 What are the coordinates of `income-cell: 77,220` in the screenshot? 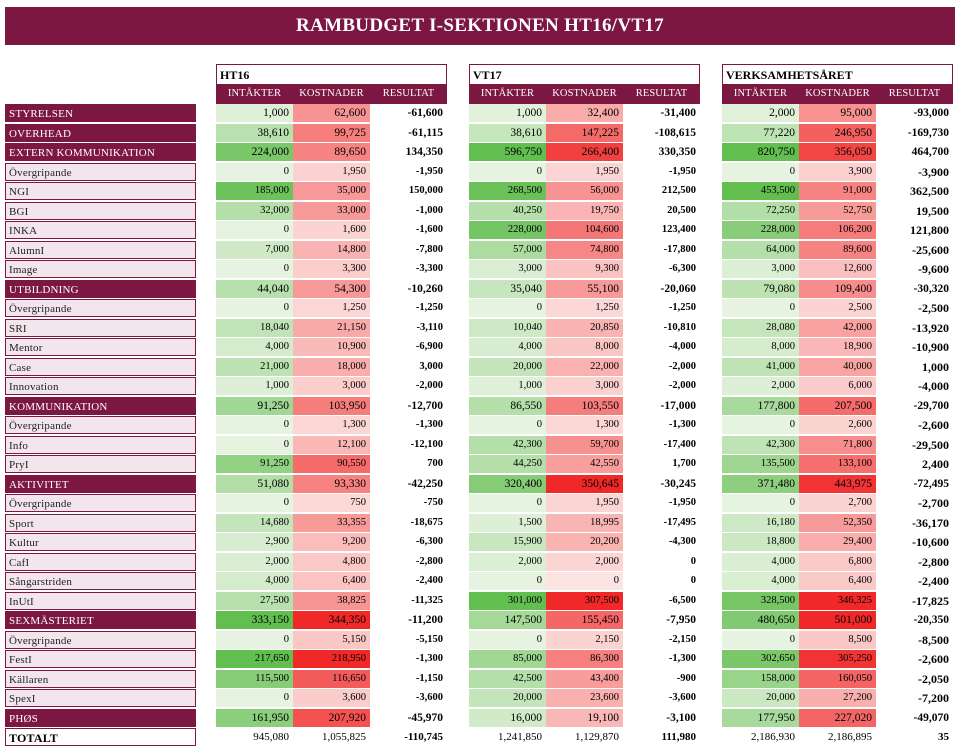 It's located at (760, 132).